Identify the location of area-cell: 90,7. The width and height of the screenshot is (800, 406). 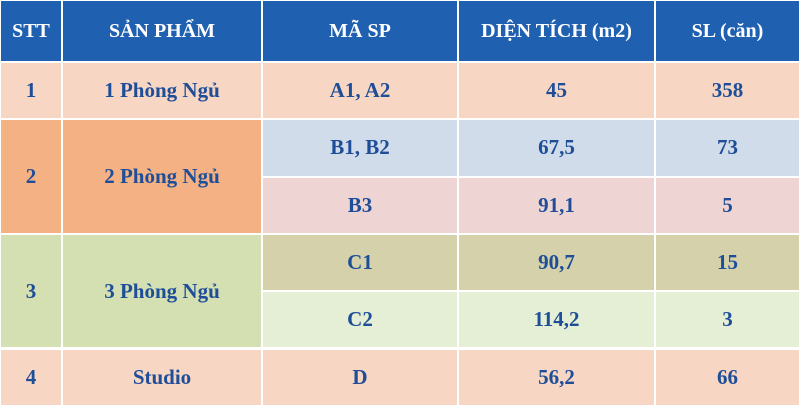
(556, 262).